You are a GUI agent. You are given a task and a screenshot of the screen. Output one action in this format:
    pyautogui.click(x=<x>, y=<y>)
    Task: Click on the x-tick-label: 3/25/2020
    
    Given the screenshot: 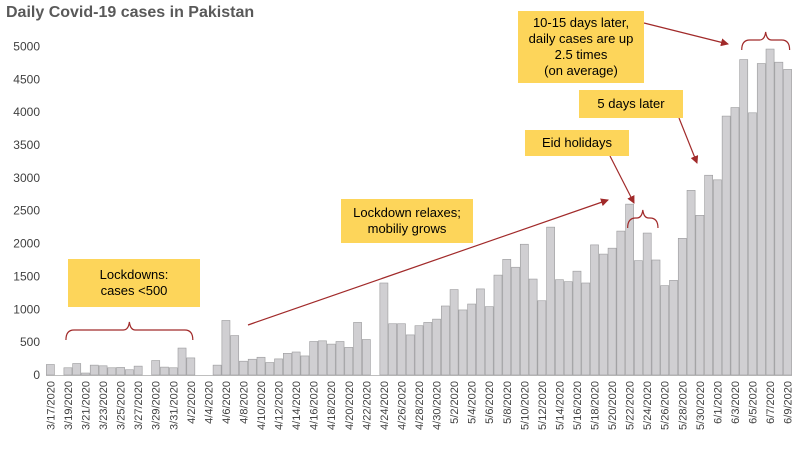 What is the action you would take?
    pyautogui.click(x=122, y=405)
    